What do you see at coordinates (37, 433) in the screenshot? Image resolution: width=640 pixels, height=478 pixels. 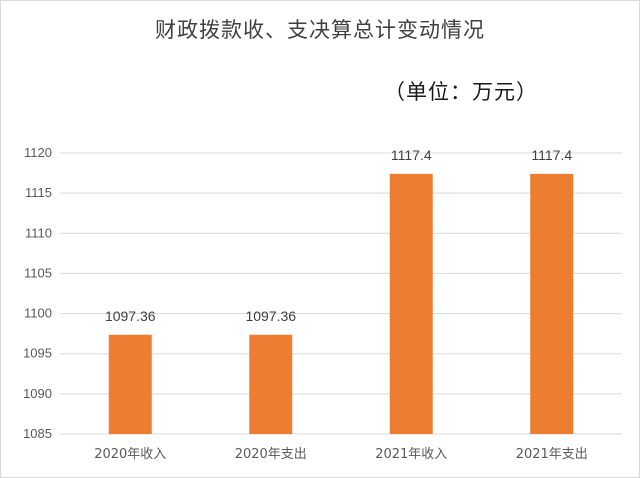 I see `y-tick-label: 1085` at bounding box center [37, 433].